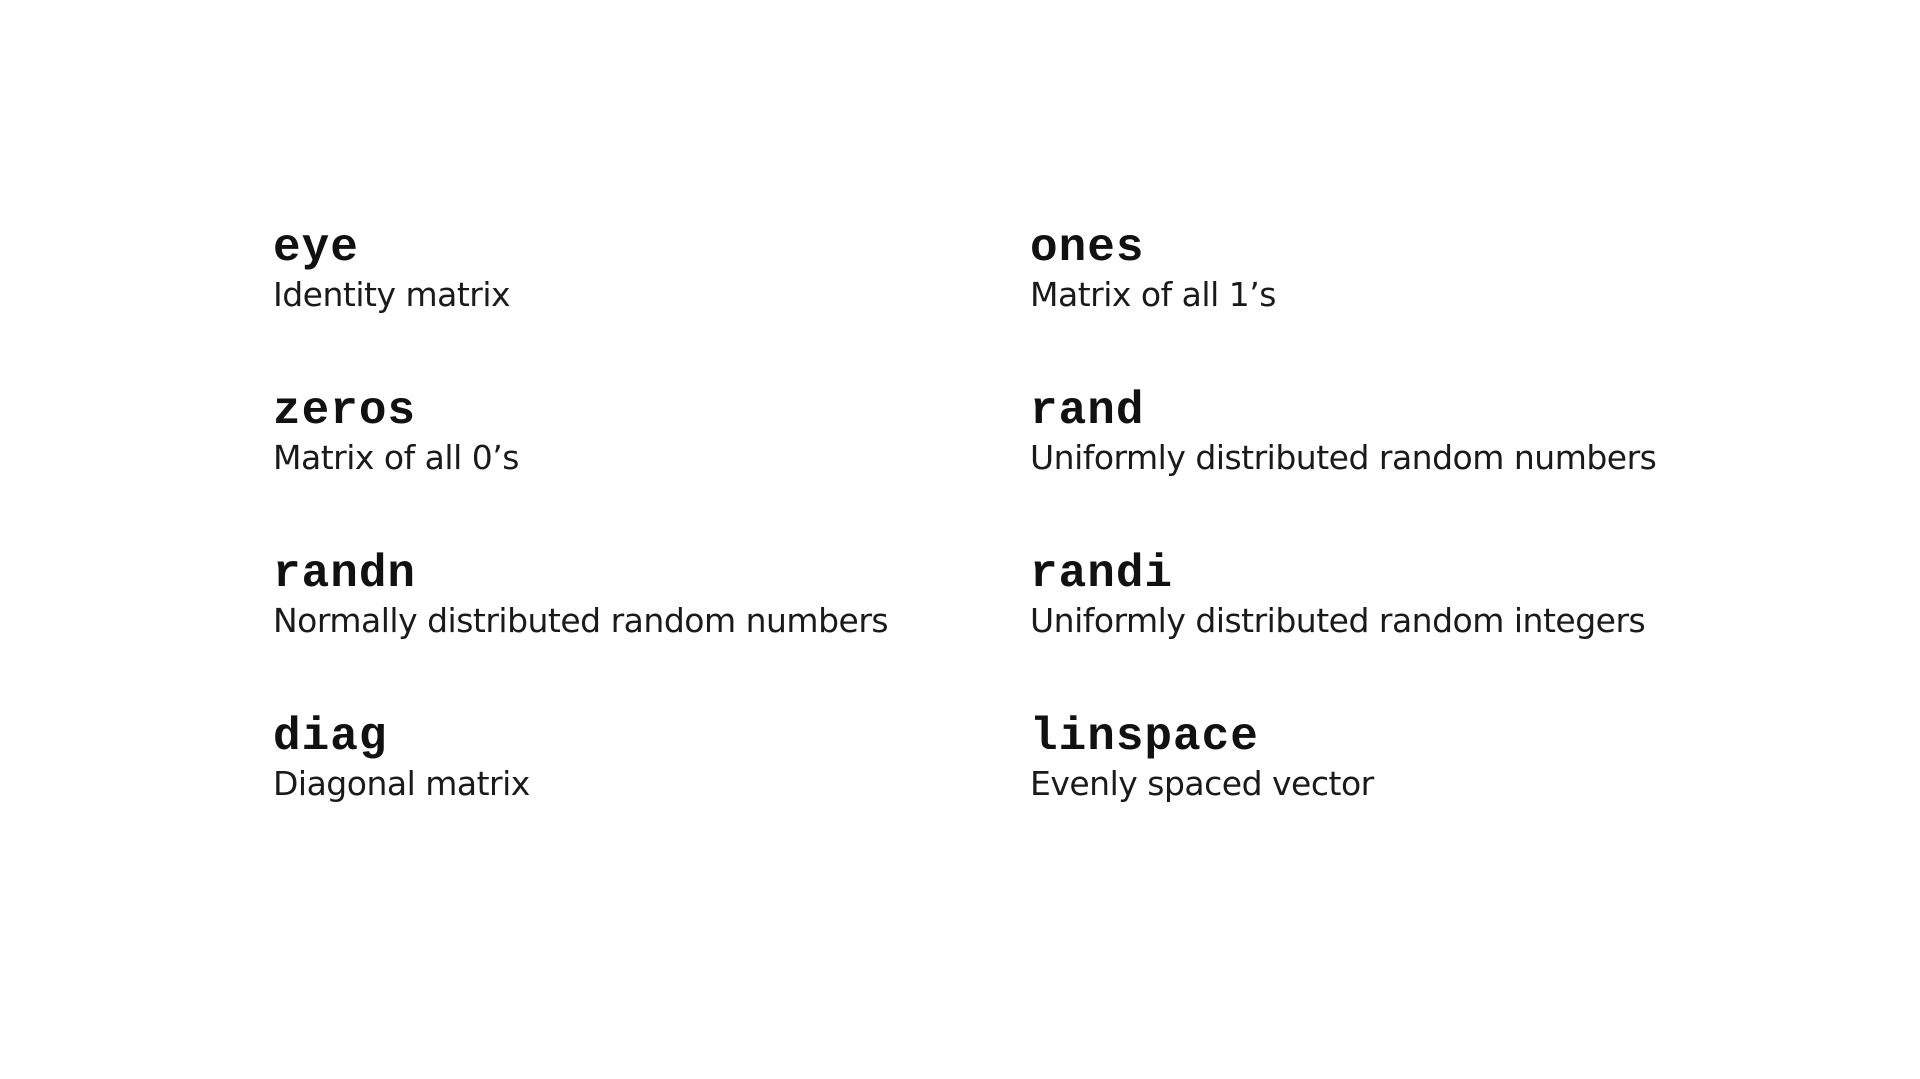 The image size is (1920, 1079). I want to click on function-name: zeros, so click(345, 411).